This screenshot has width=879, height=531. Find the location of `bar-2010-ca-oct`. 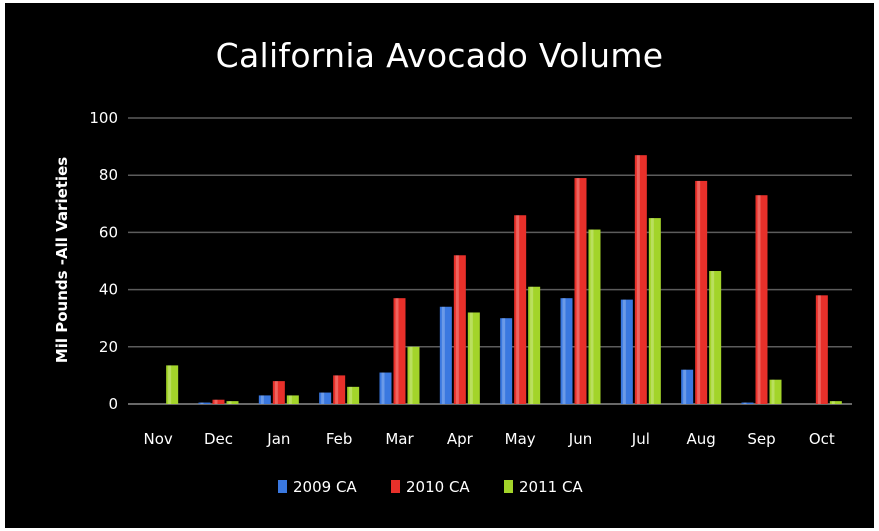

bar-2010-ca-oct is located at coordinates (821, 349).